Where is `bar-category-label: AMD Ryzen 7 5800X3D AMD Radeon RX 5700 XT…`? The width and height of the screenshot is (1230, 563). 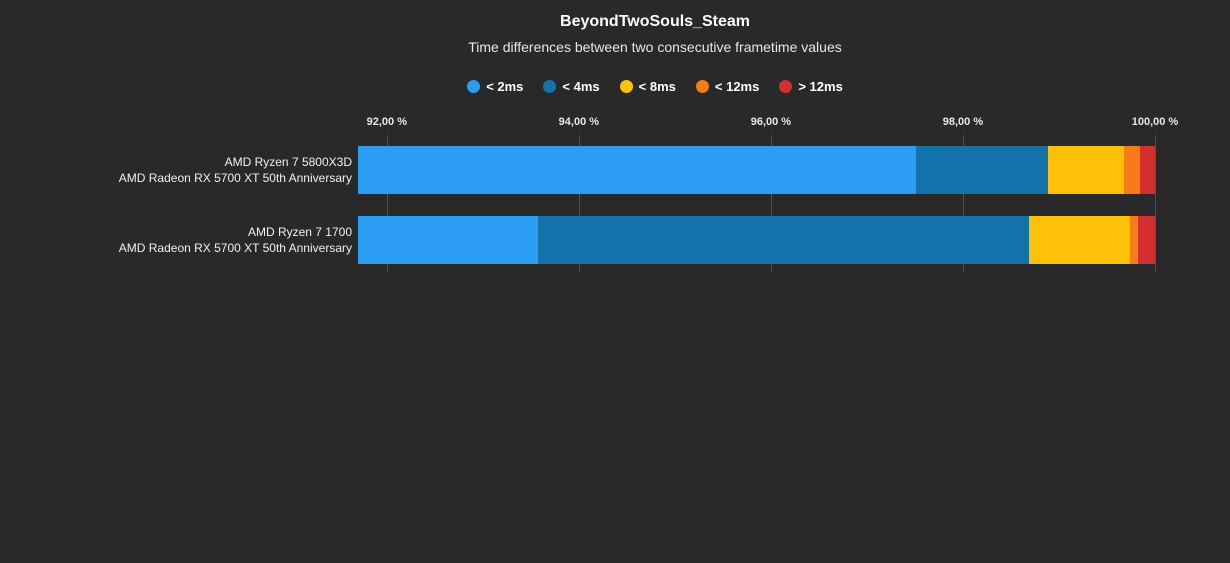 bar-category-label: AMD Ryzen 7 5800X3D AMD Radeon RX 5700 XT… is located at coordinates (176, 170).